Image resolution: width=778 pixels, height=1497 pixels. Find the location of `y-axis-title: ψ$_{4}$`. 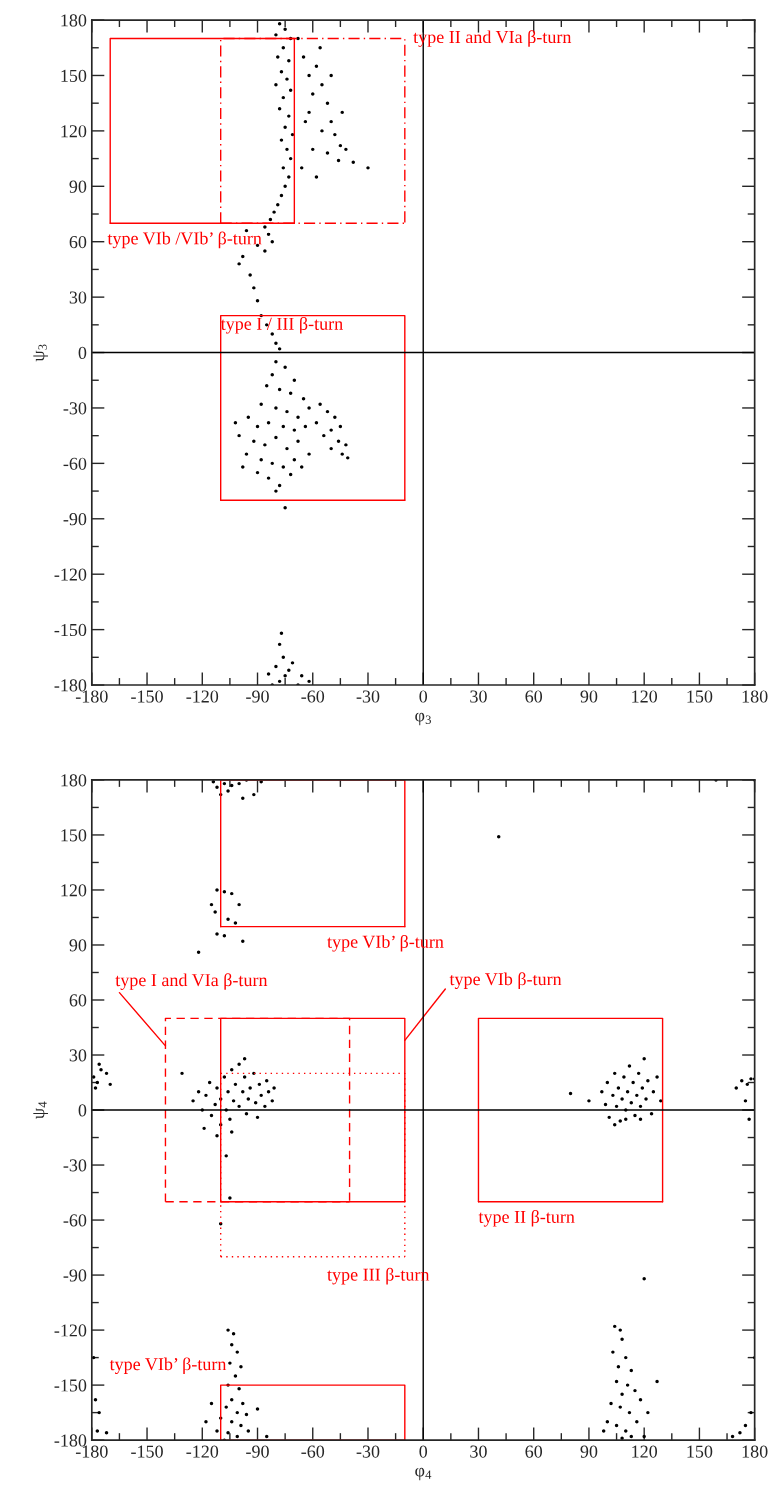

y-axis-title: ψ$_{4}$ is located at coordinates (41, 1110).